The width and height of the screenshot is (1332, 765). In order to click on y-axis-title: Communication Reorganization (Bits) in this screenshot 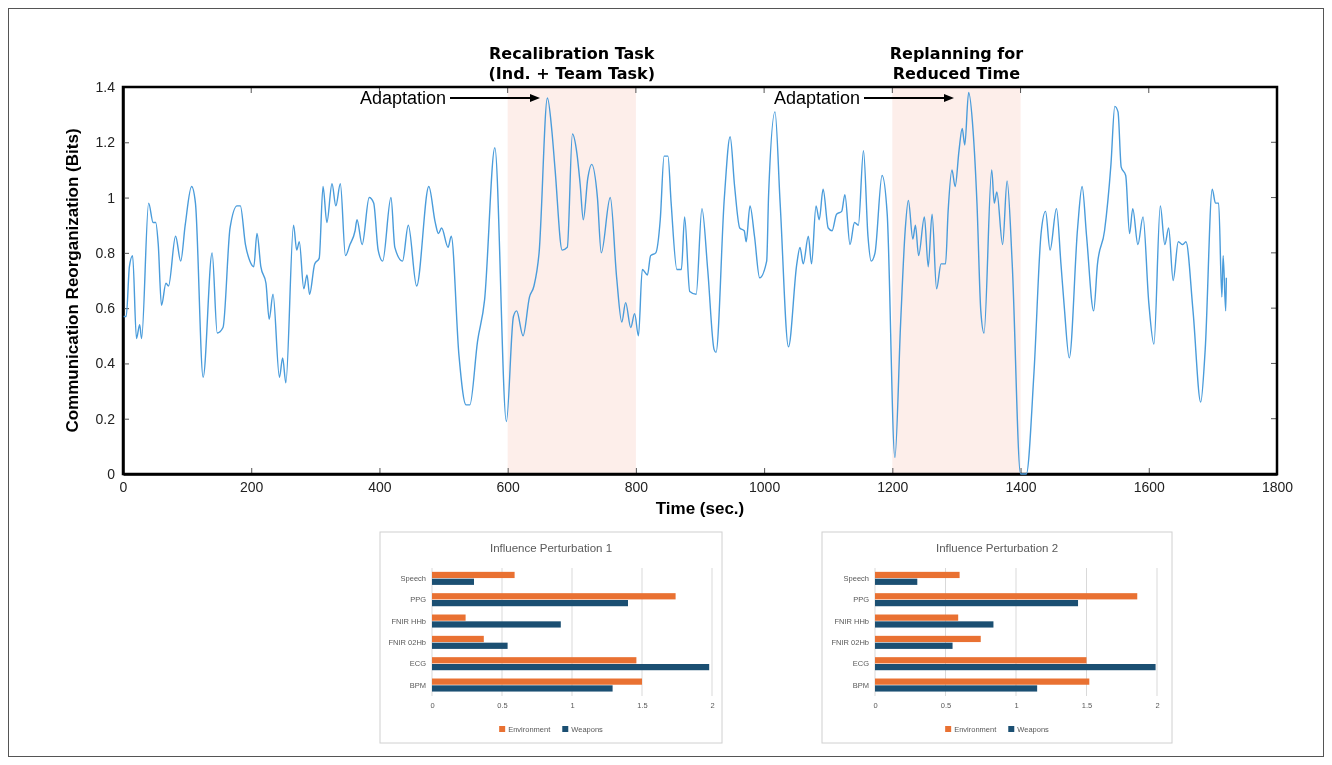, I will do `click(72, 280)`.